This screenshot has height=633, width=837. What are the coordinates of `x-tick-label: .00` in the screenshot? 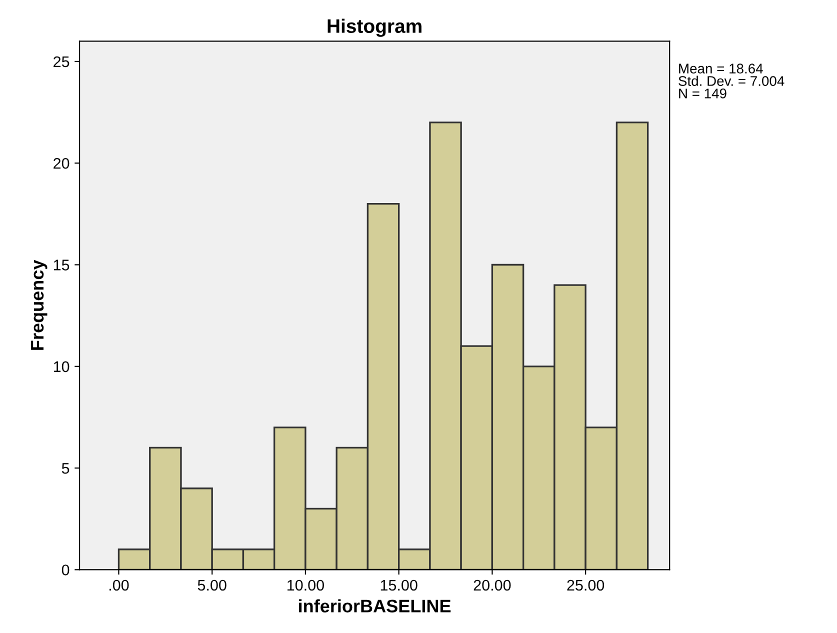 It's located at (119, 585).